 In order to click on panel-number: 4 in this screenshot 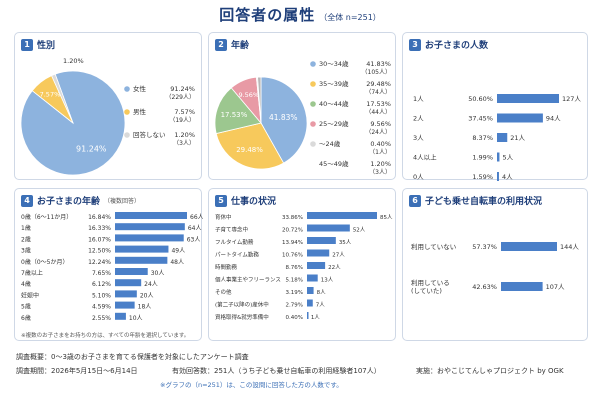, I will do `click(27, 200)`.